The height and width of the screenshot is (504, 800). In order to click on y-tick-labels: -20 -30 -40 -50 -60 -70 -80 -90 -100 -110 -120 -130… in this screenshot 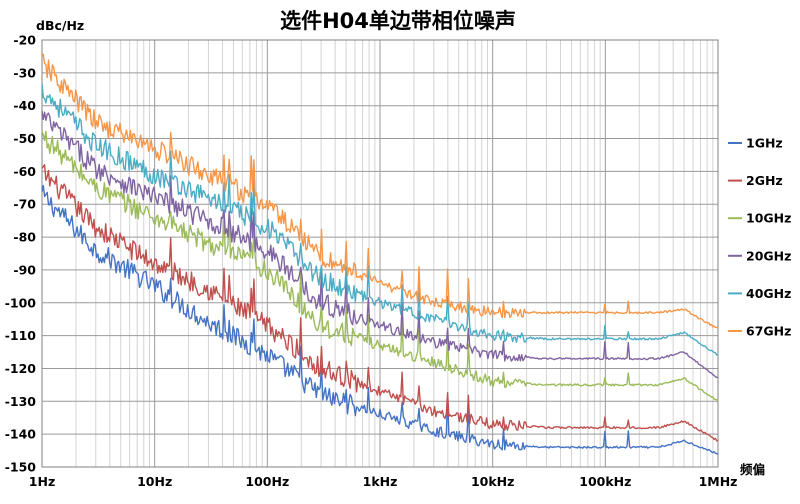, I will do `click(21, 254)`.